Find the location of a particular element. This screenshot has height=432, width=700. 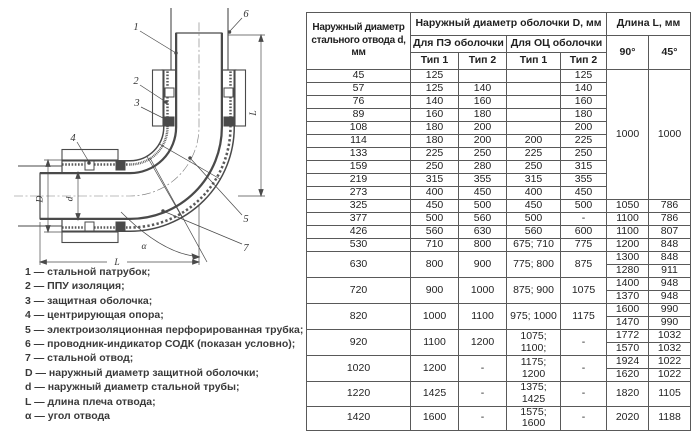

legend-item: 4 — центрирующая опора; is located at coordinates (94, 315).